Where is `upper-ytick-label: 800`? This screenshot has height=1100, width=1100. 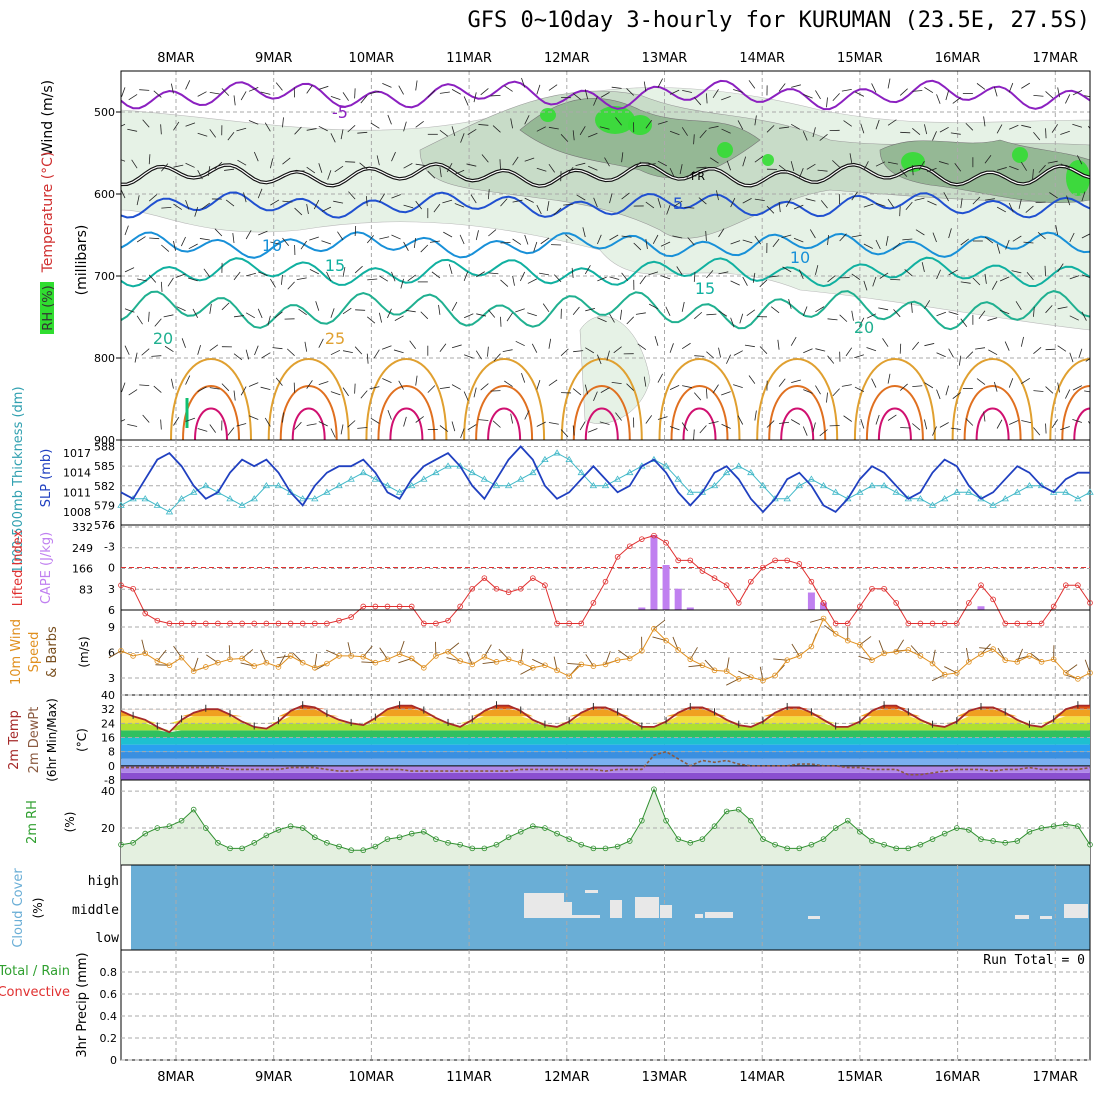
upper-ytick-label: 800 is located at coordinates (104, 358).